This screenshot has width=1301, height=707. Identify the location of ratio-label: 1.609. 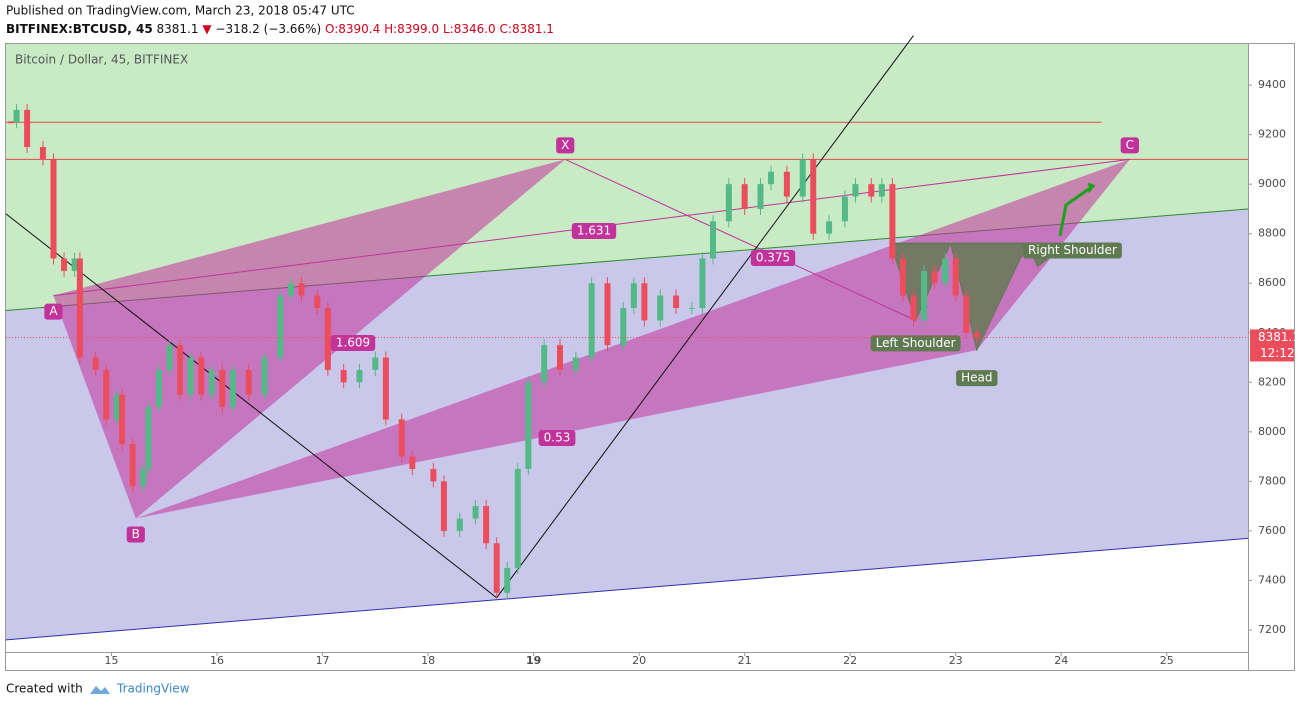
(353, 343).